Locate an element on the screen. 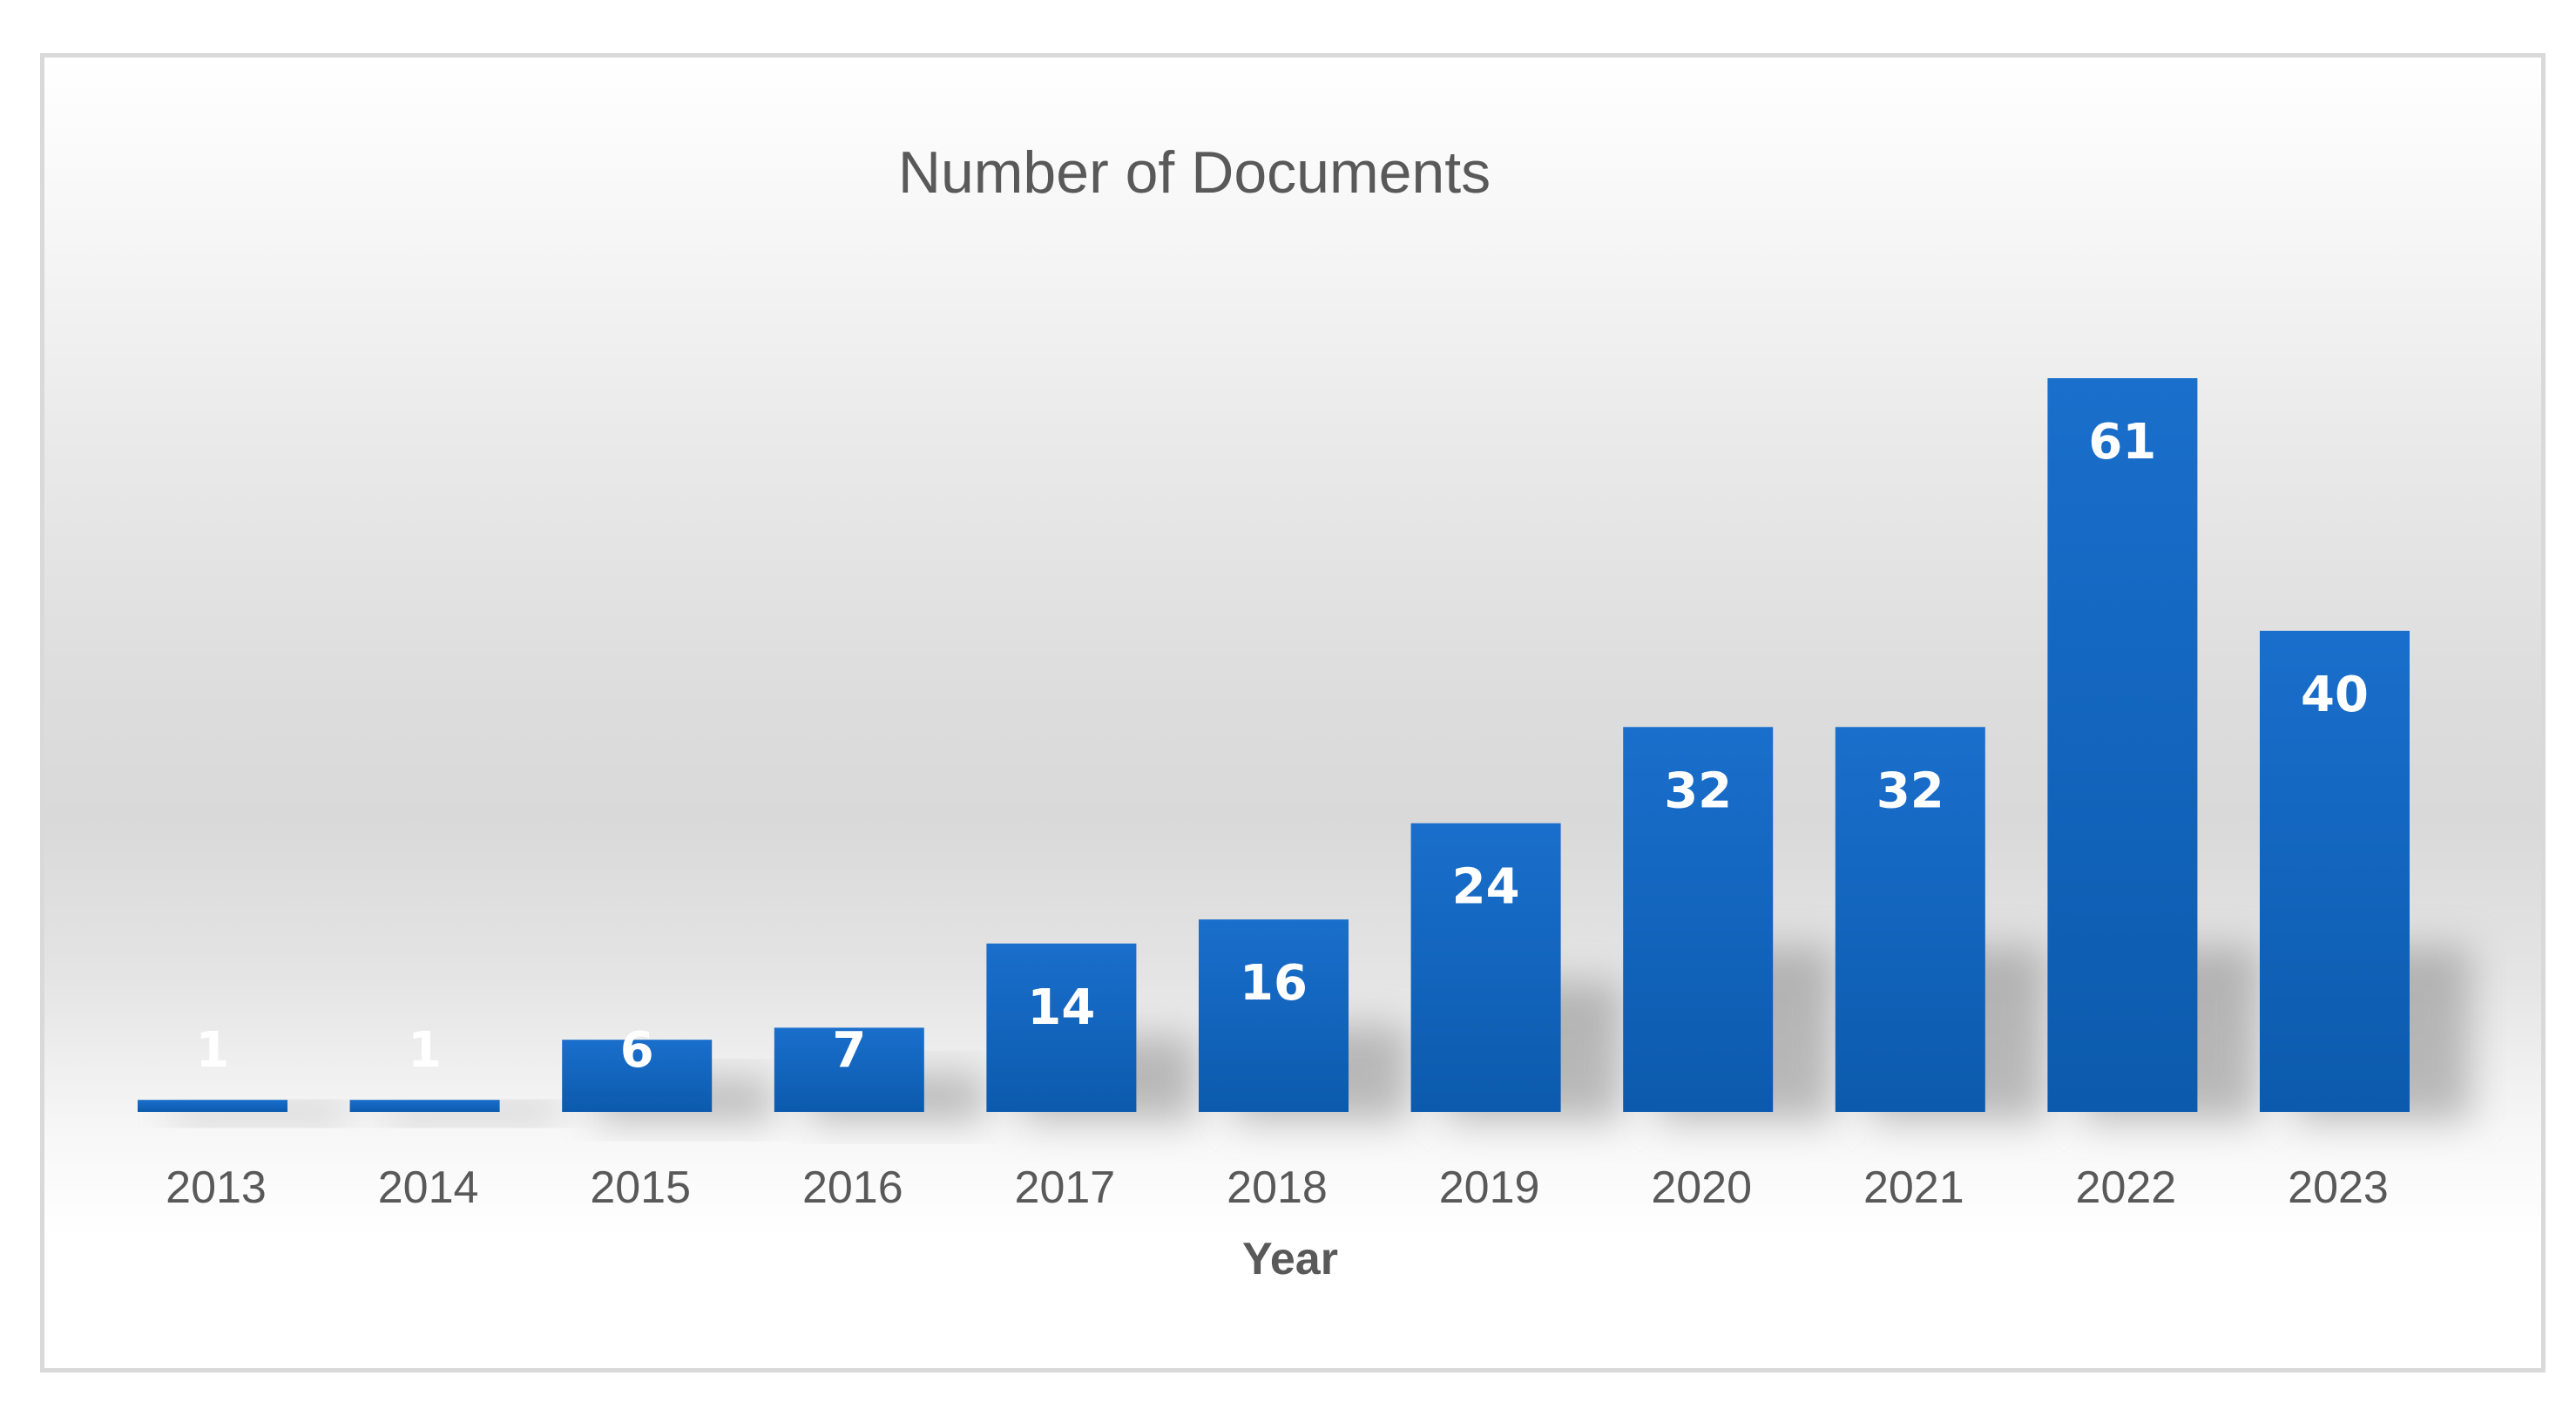  bar-2021 is located at coordinates (1910, 919).